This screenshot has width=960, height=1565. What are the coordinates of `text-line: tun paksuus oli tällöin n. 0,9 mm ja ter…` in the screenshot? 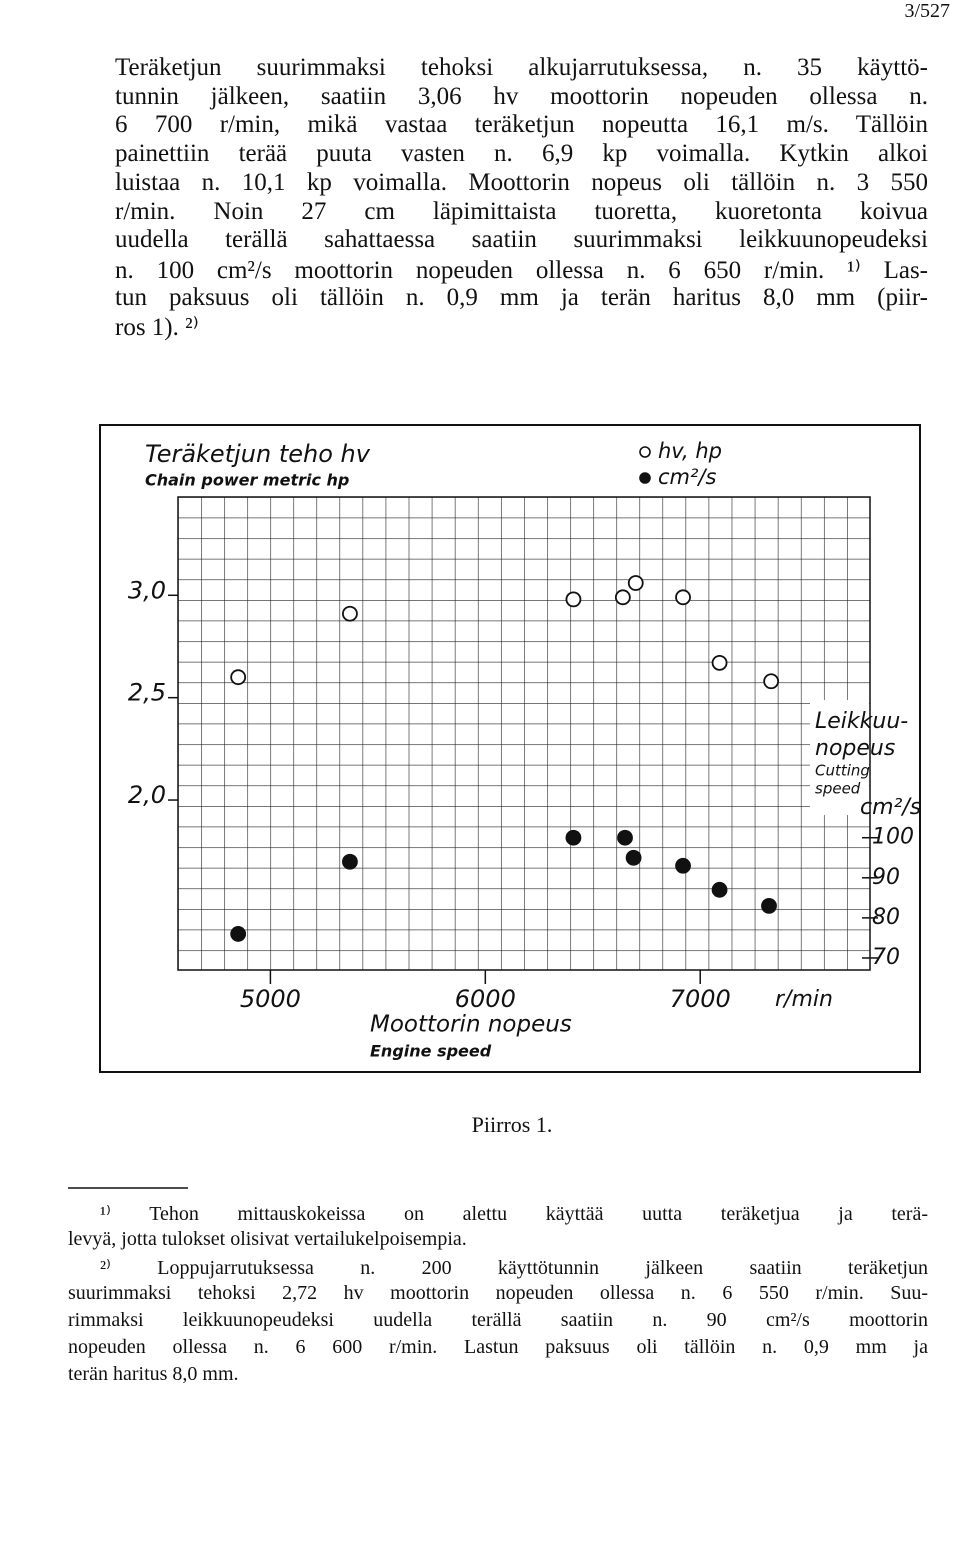 It's located at (521, 297).